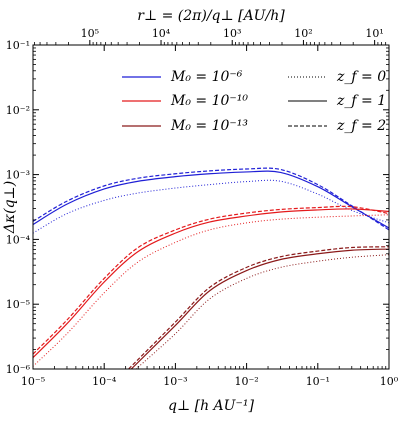  Describe the element at coordinates (18, 110) in the screenshot. I see `y-tick-label: 10⁻²` at that location.